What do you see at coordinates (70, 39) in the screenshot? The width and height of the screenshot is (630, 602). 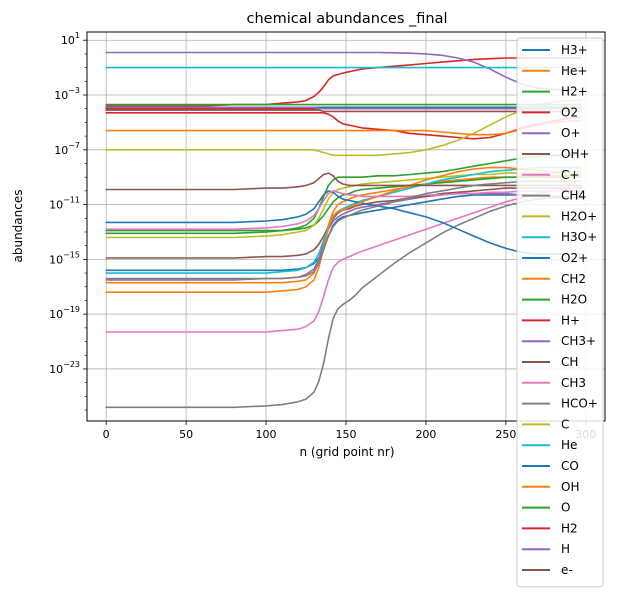 I see `y-tick-label: 10¹` at bounding box center [70, 39].